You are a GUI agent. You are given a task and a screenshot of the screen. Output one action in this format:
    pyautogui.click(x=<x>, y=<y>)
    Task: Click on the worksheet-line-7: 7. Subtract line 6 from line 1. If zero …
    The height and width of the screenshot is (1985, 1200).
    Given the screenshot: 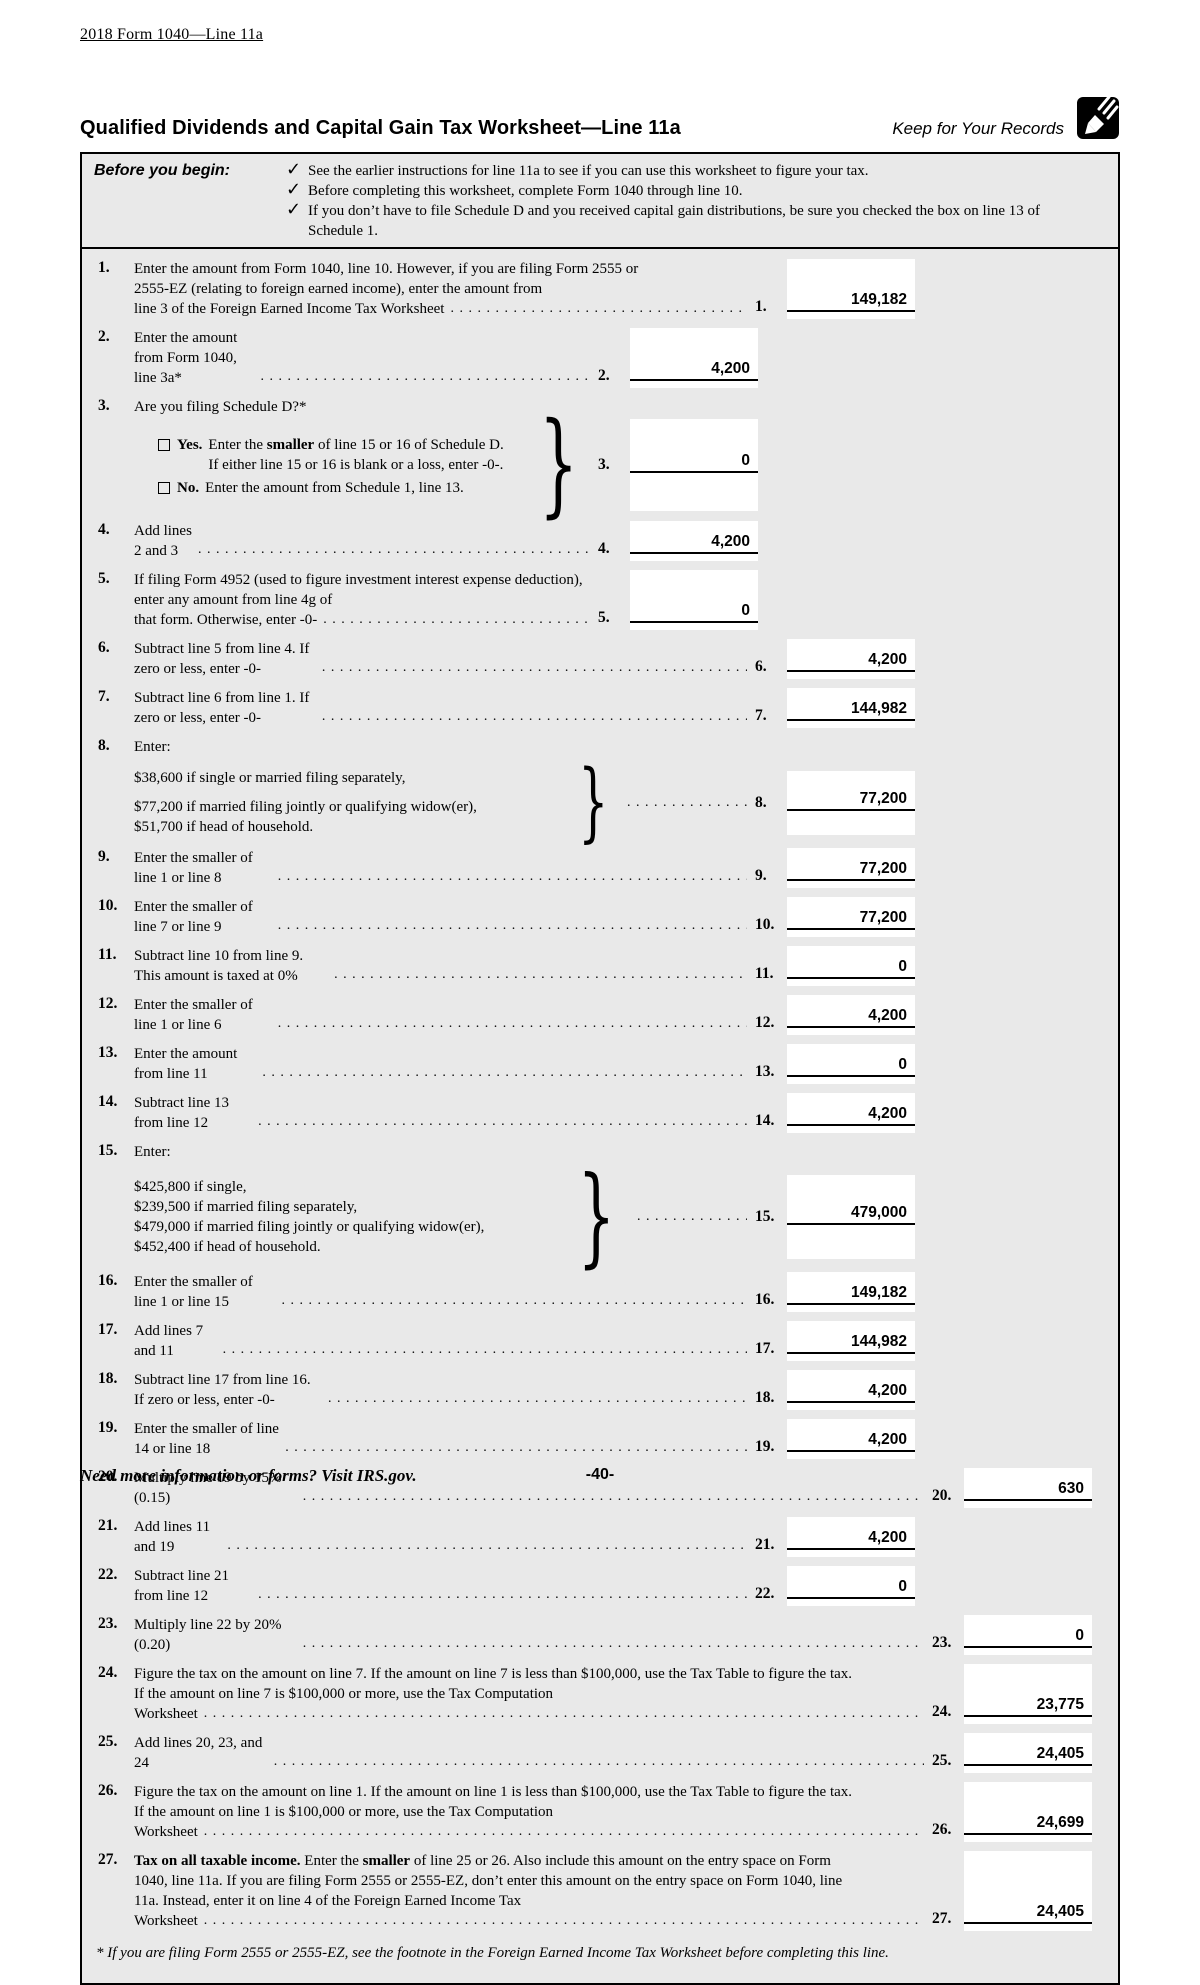 What is the action you would take?
    pyautogui.click(x=600, y=708)
    